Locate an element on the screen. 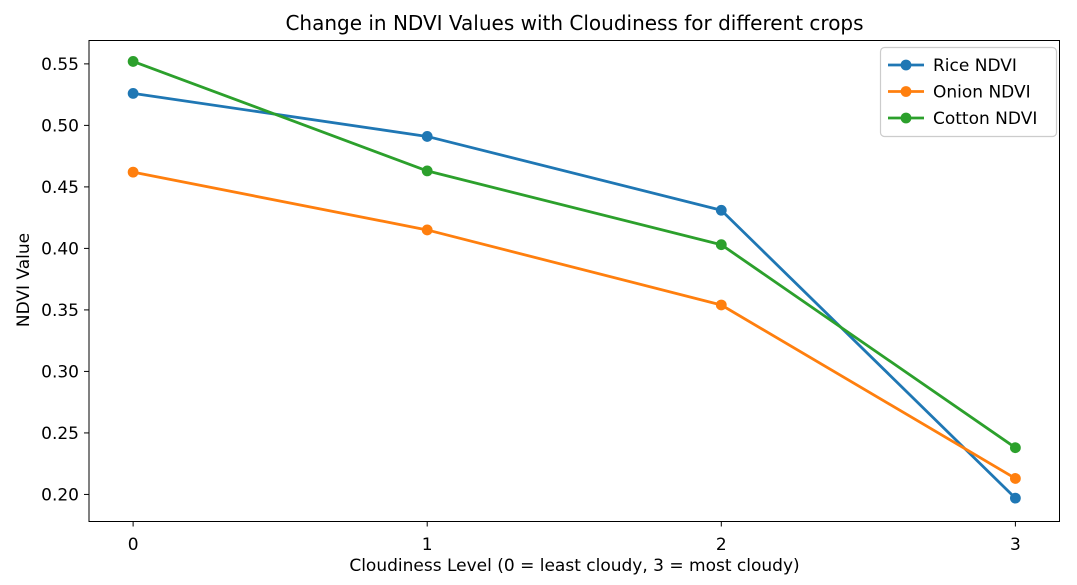 This screenshot has height=585, width=1077. y-tick-label: 0.25 is located at coordinates (60, 434).